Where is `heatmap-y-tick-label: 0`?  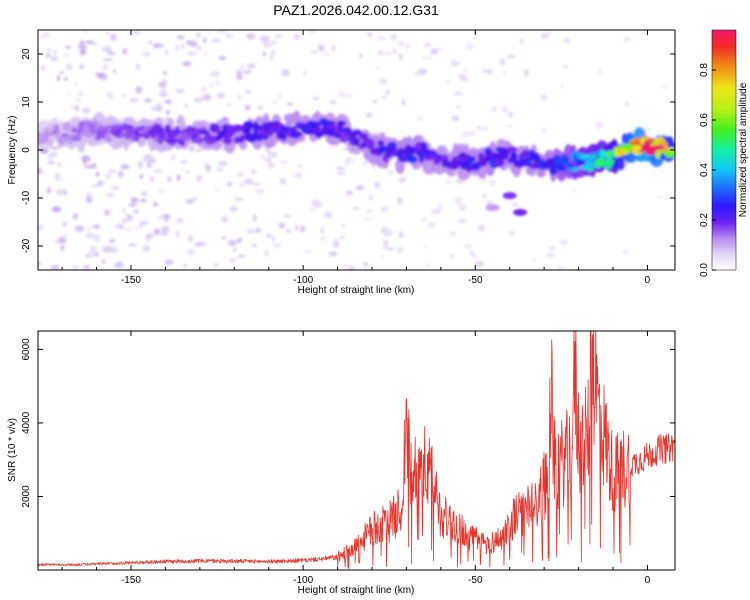 heatmap-y-tick-label: 0 is located at coordinates (26, 150).